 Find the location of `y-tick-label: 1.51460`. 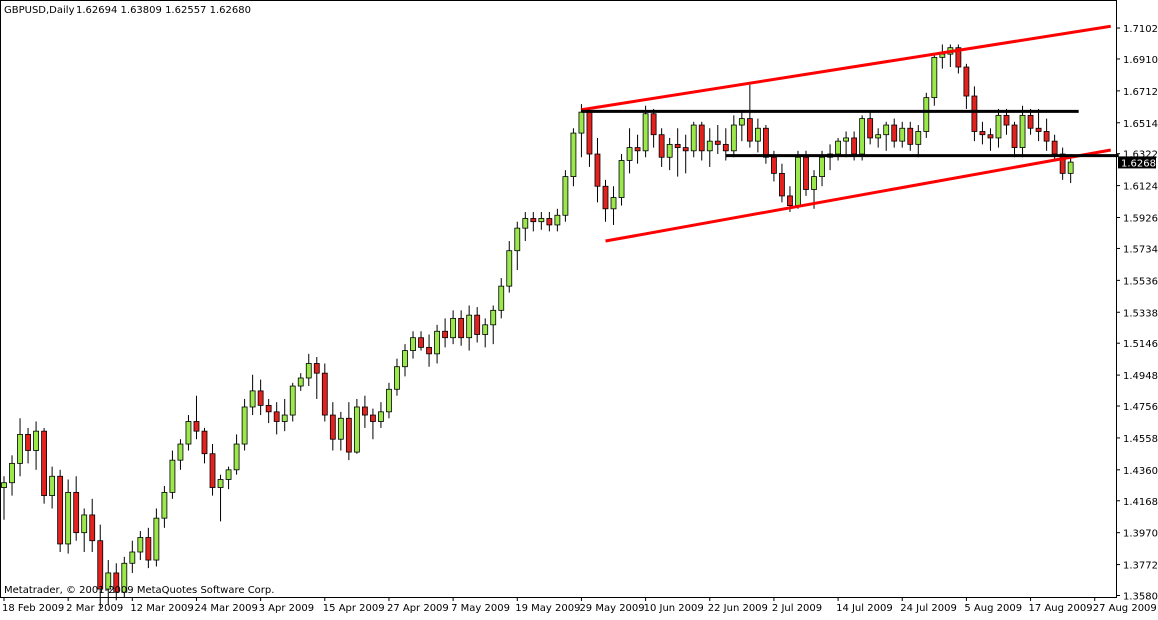

y-tick-label: 1.51460 is located at coordinates (1140, 344).